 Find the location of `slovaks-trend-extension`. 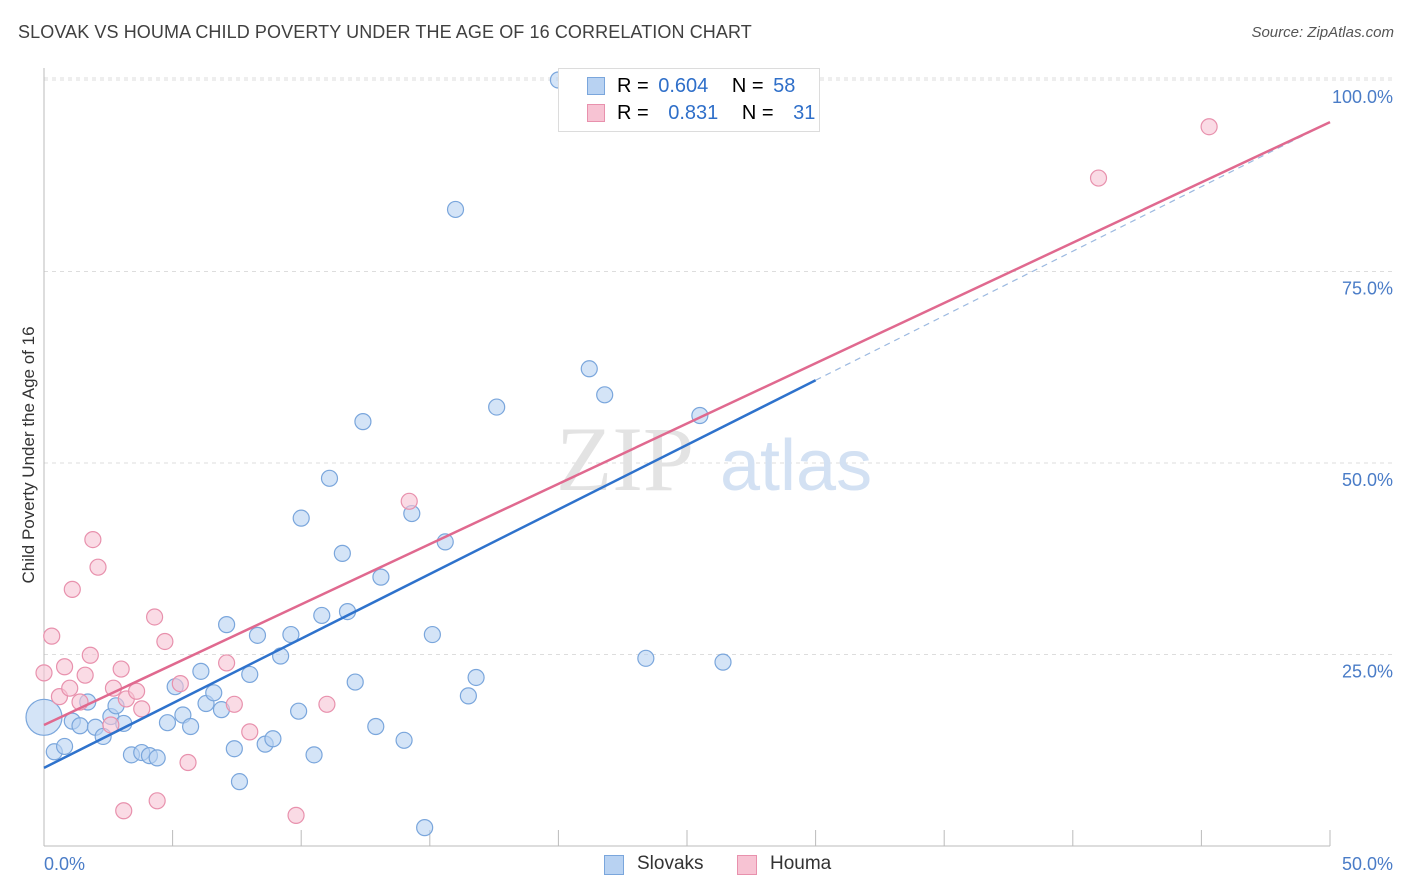

slovaks-trend-extension is located at coordinates (1073, 251).